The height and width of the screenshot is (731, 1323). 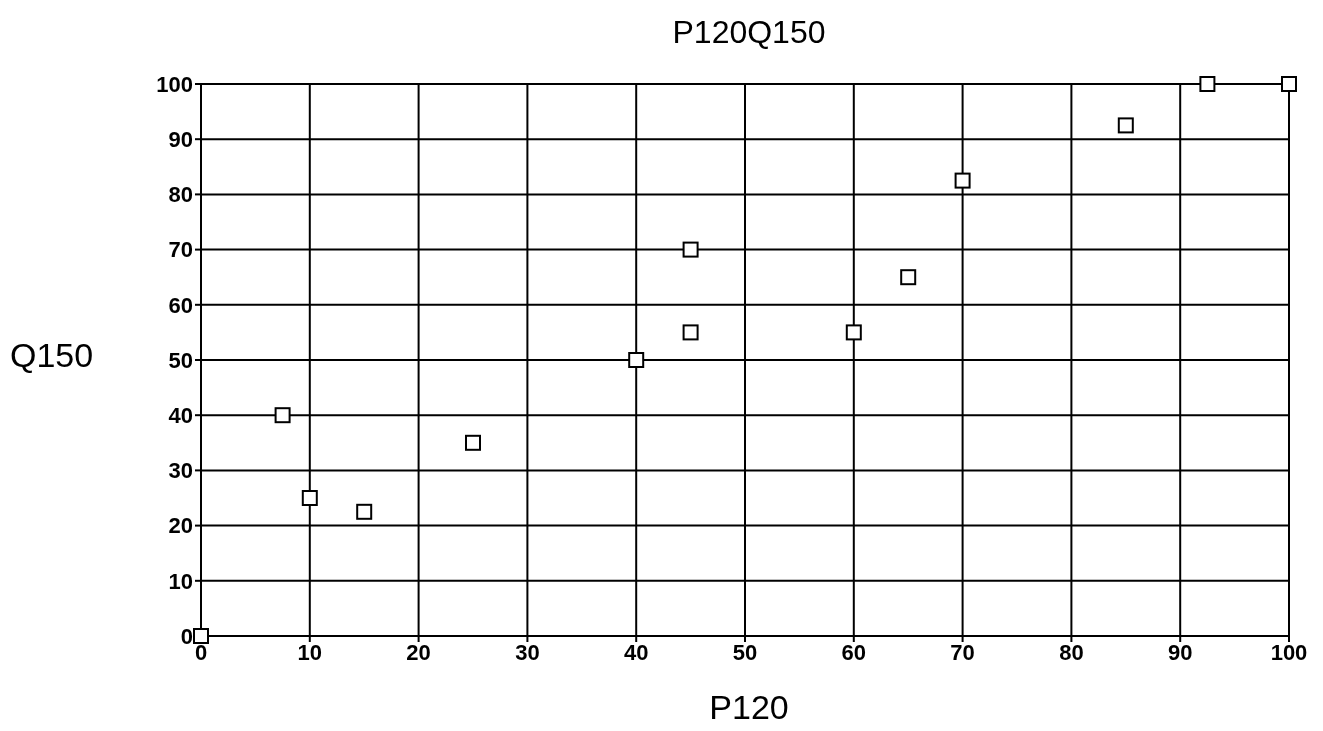 I want to click on y-tick-label: 70, so click(x=180, y=250).